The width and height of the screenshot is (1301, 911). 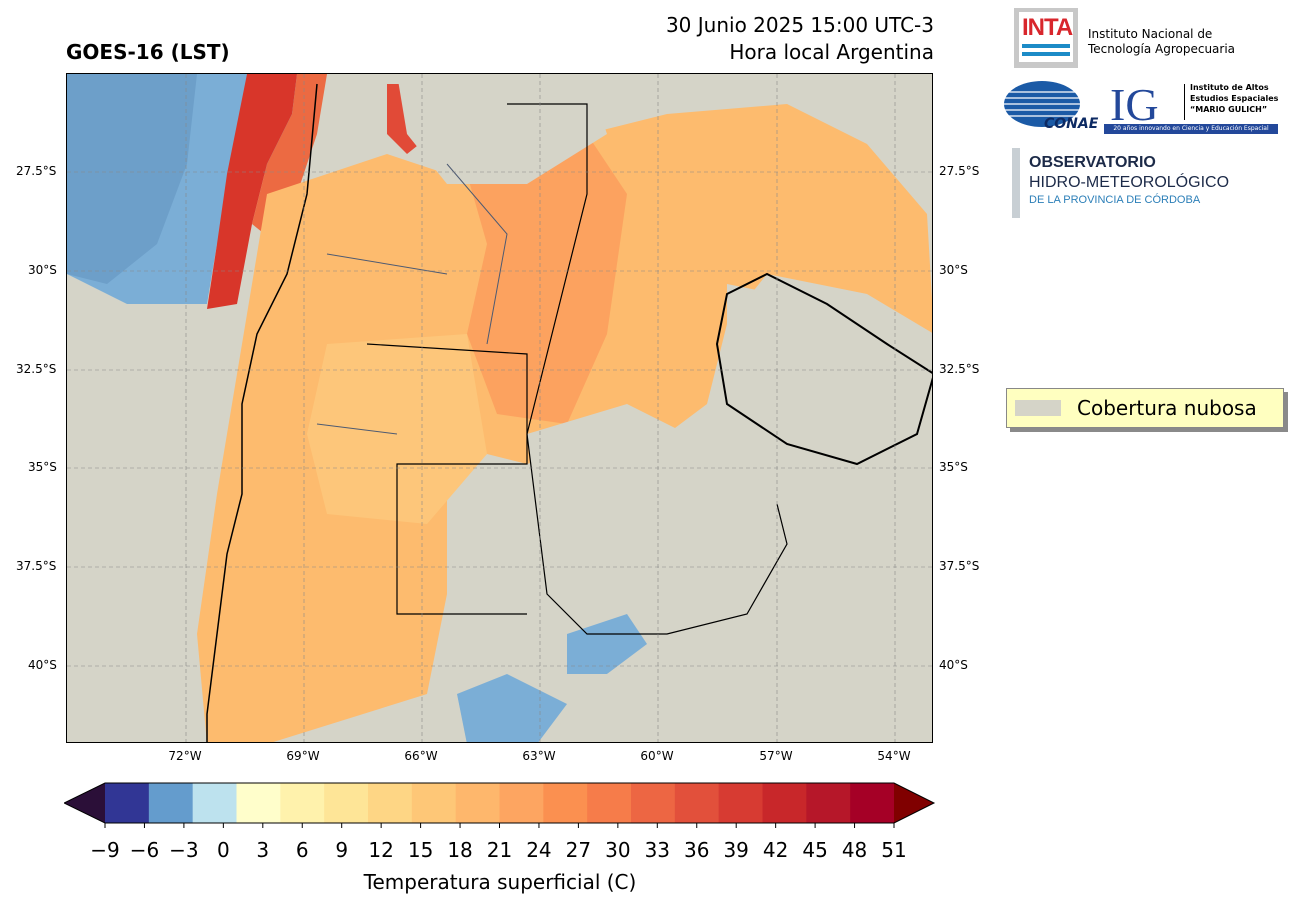 What do you see at coordinates (775, 850) in the screenshot?
I see `colorbar-tick-label: 42` at bounding box center [775, 850].